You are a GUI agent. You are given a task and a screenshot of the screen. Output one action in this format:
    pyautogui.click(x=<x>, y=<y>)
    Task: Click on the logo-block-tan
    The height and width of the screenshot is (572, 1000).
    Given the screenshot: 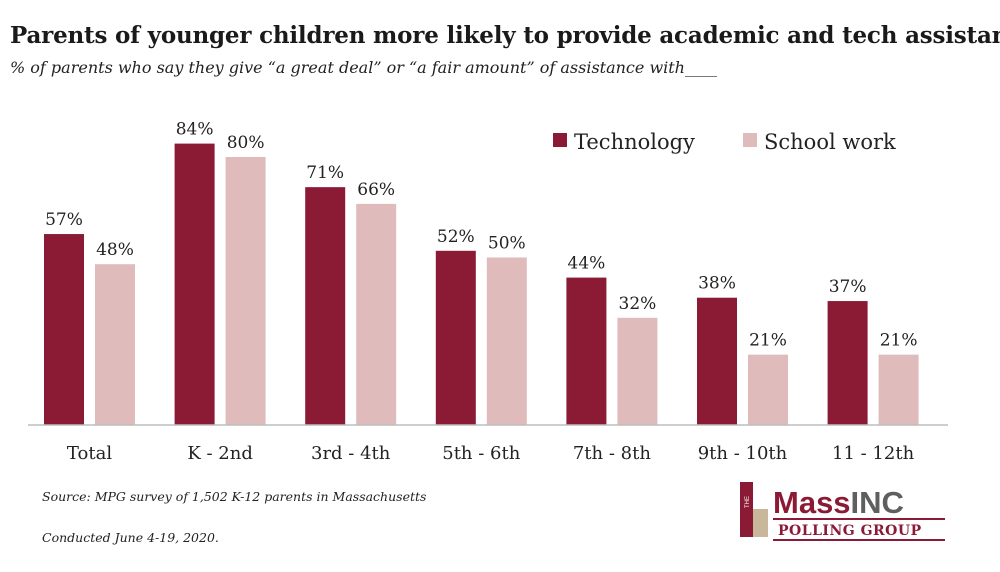 What is the action you would take?
    pyautogui.click(x=760, y=523)
    